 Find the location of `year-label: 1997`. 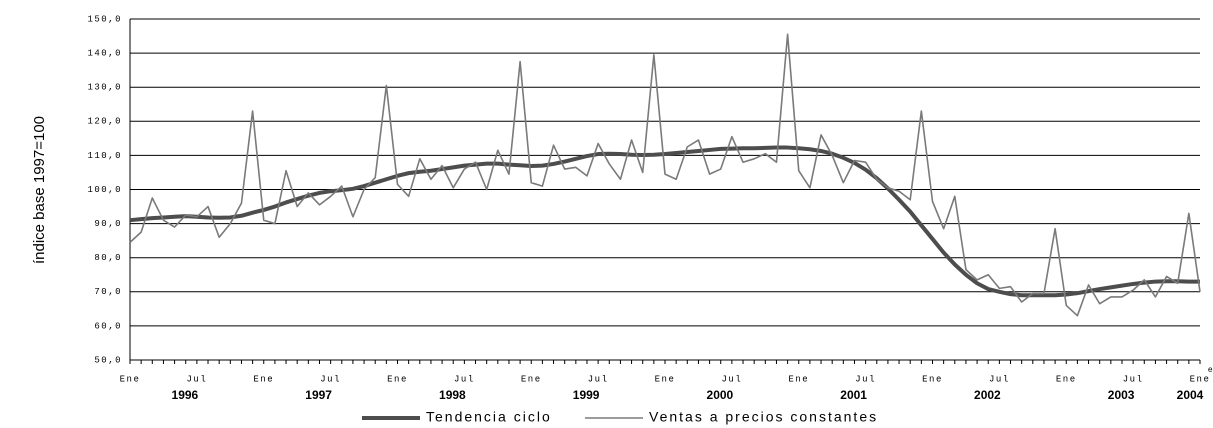

year-label: 1997 is located at coordinates (318, 395).